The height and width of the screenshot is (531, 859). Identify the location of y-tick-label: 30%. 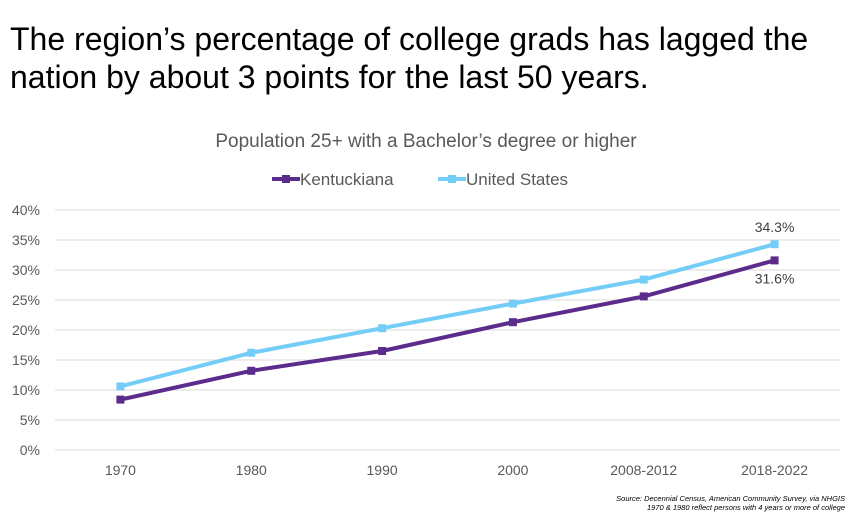
(26, 270).